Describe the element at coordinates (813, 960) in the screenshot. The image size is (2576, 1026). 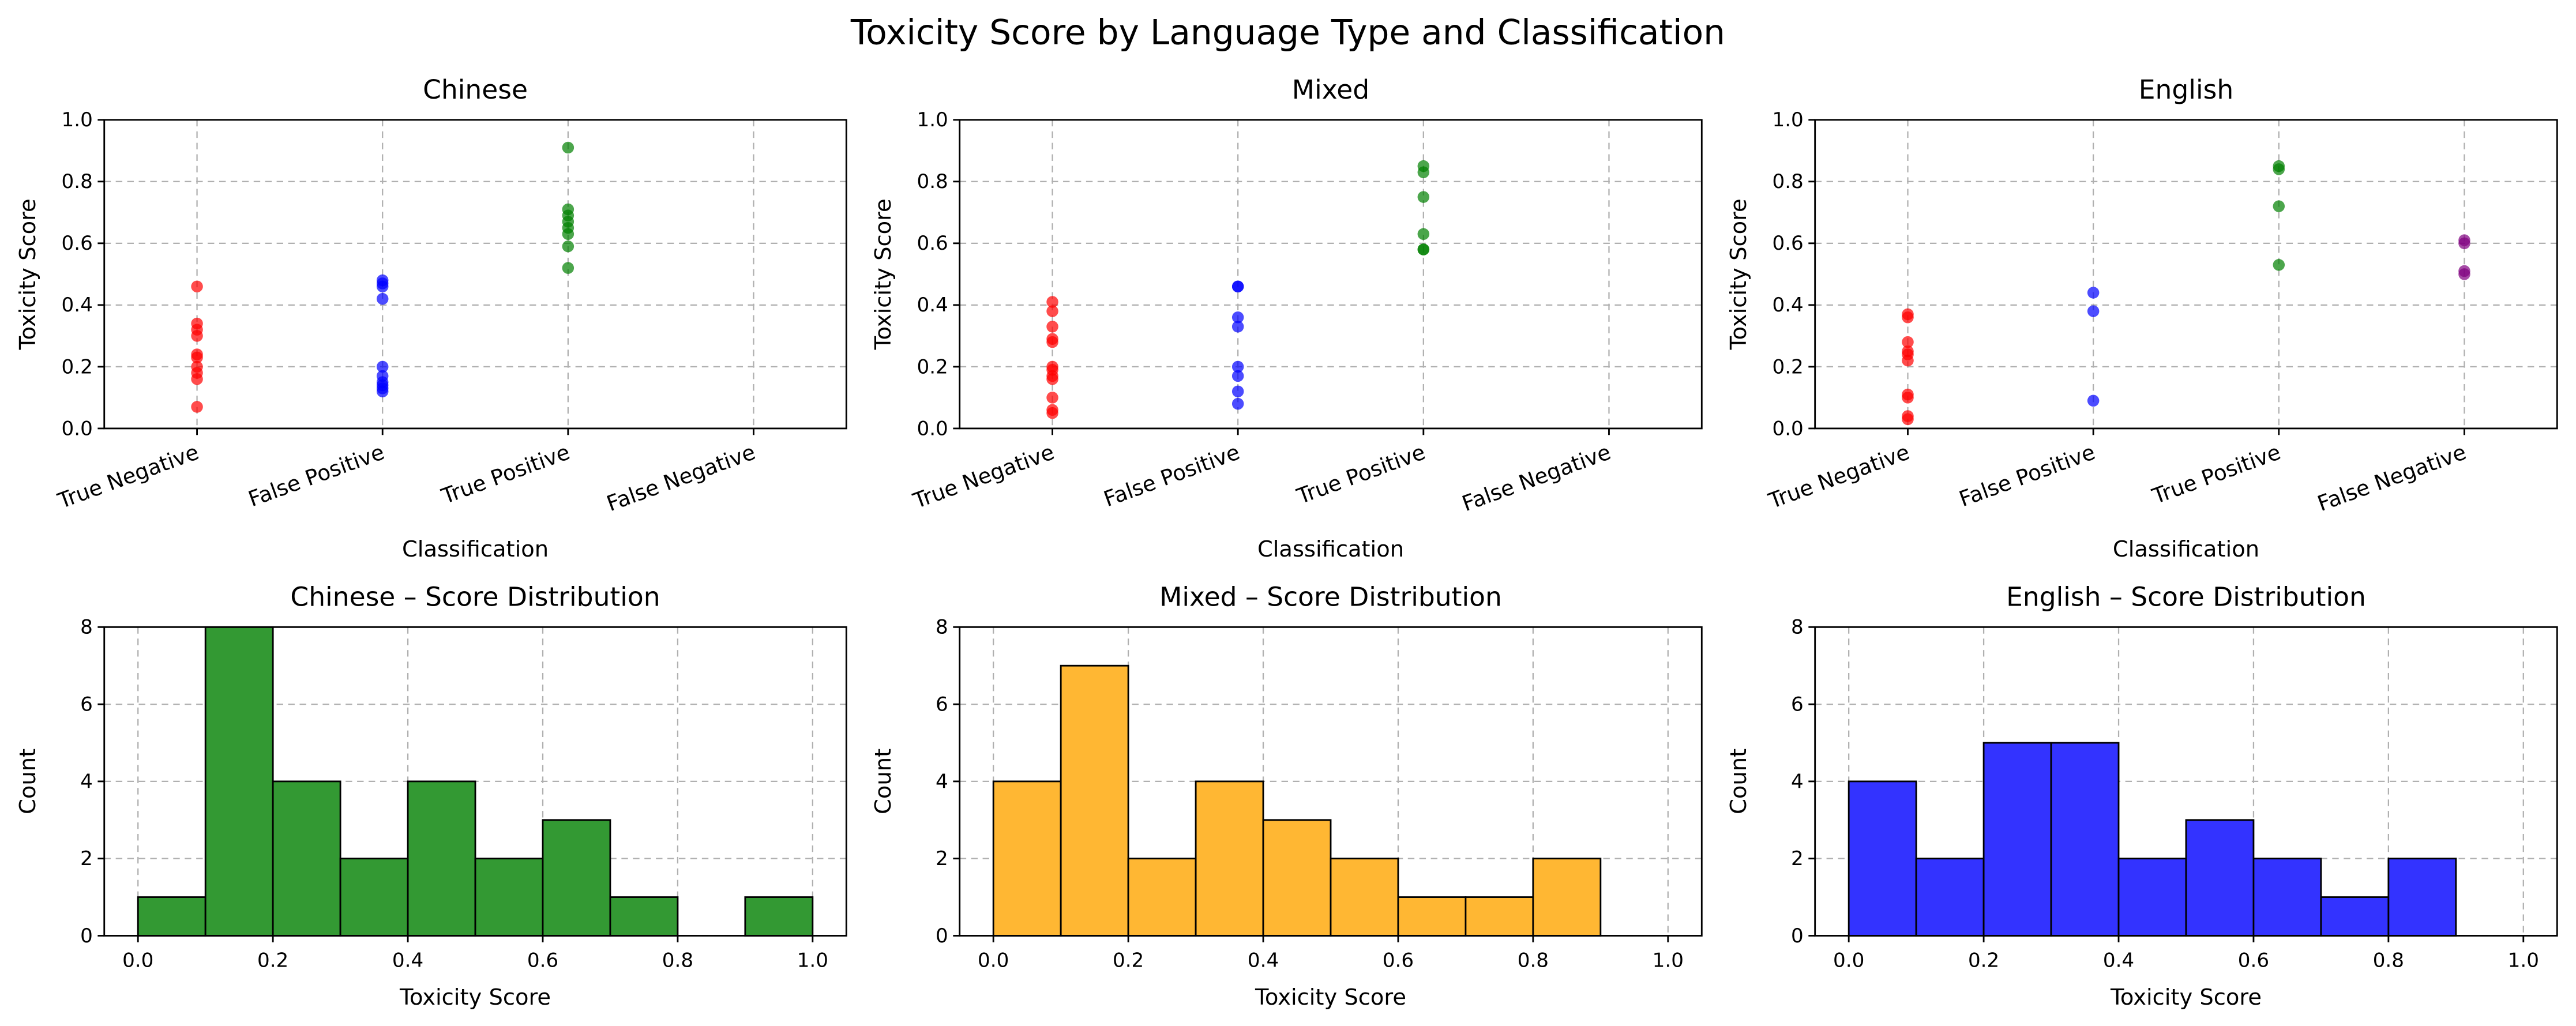
I see `x-tick-label: 1.0` at that location.